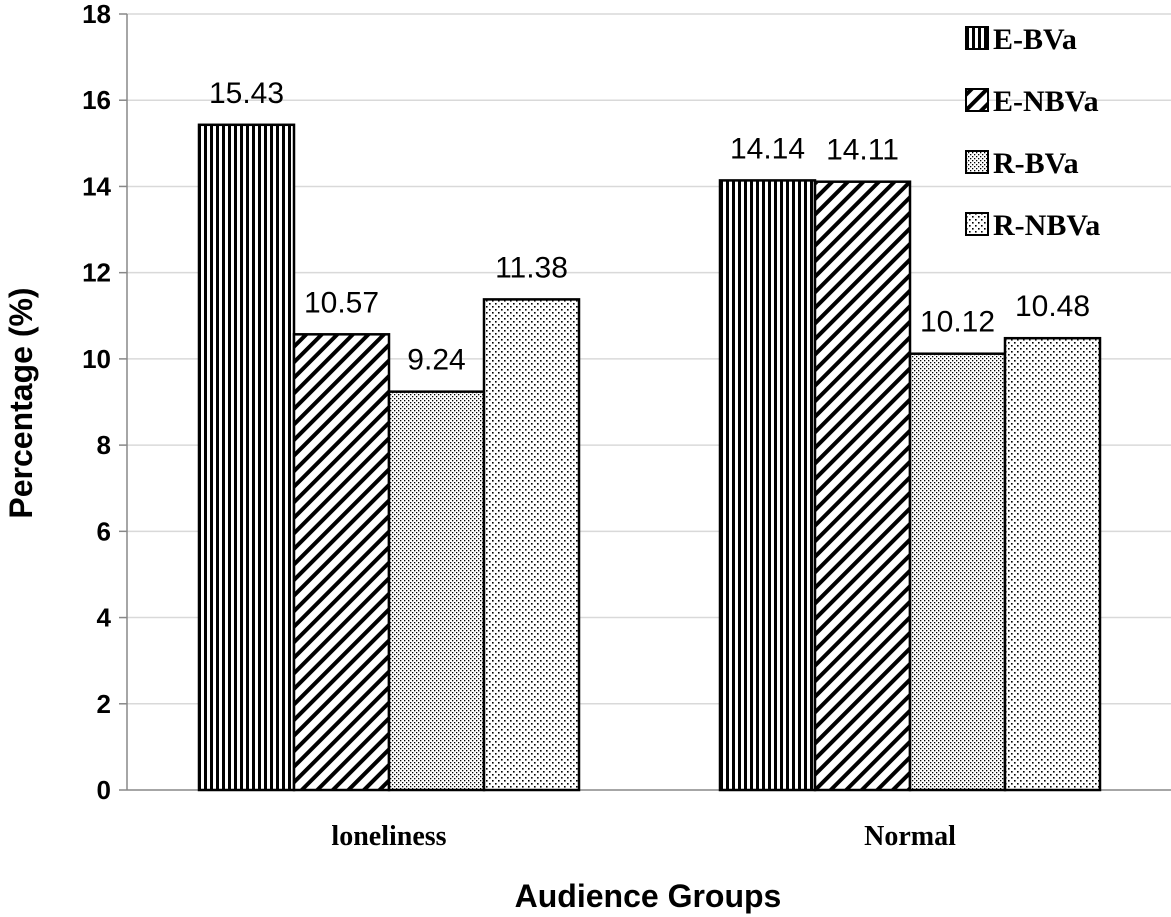  What do you see at coordinates (96, 186) in the screenshot?
I see `y-tick-label: 14` at bounding box center [96, 186].